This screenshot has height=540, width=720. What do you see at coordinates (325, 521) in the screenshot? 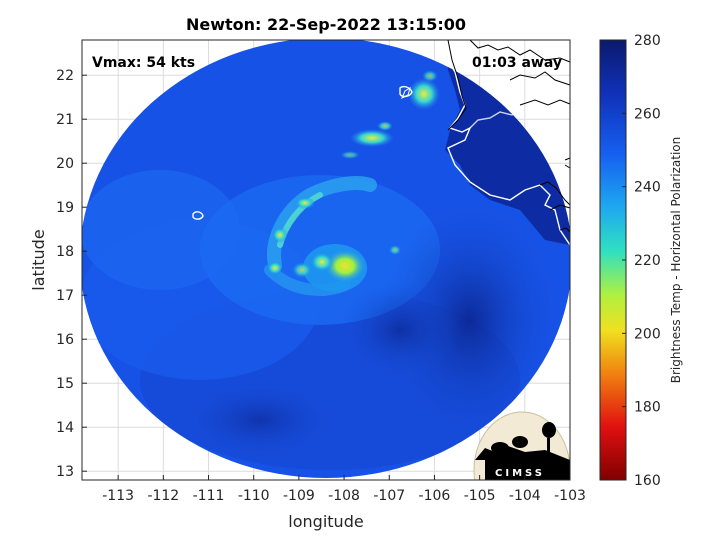
I see `x-axis-label: longitude` at bounding box center [325, 521].